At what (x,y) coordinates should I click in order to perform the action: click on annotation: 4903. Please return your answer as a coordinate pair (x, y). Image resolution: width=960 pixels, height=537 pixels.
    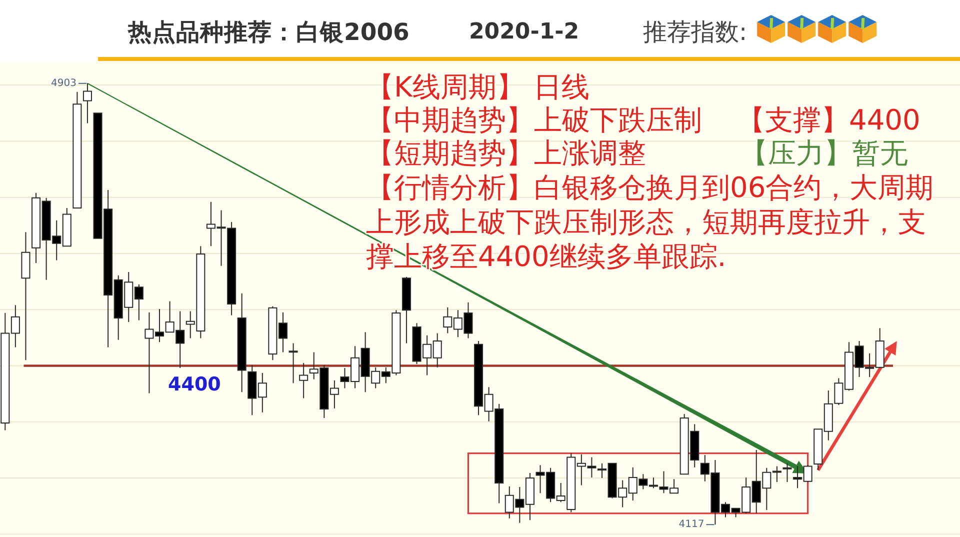
    Looking at the image, I should click on (63, 83).